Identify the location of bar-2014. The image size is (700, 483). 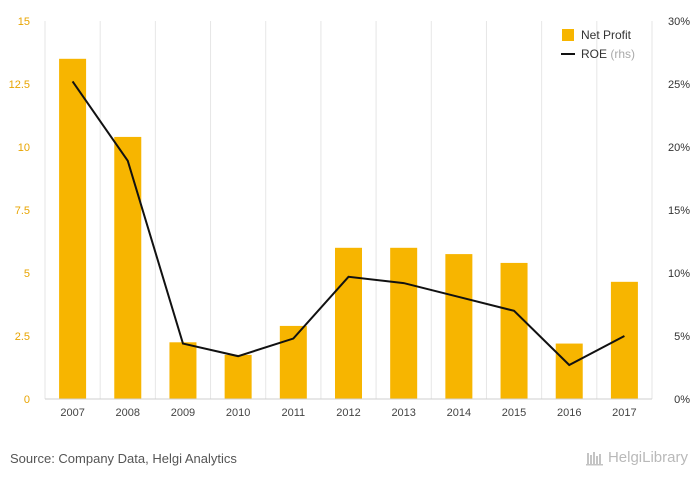
(459, 326).